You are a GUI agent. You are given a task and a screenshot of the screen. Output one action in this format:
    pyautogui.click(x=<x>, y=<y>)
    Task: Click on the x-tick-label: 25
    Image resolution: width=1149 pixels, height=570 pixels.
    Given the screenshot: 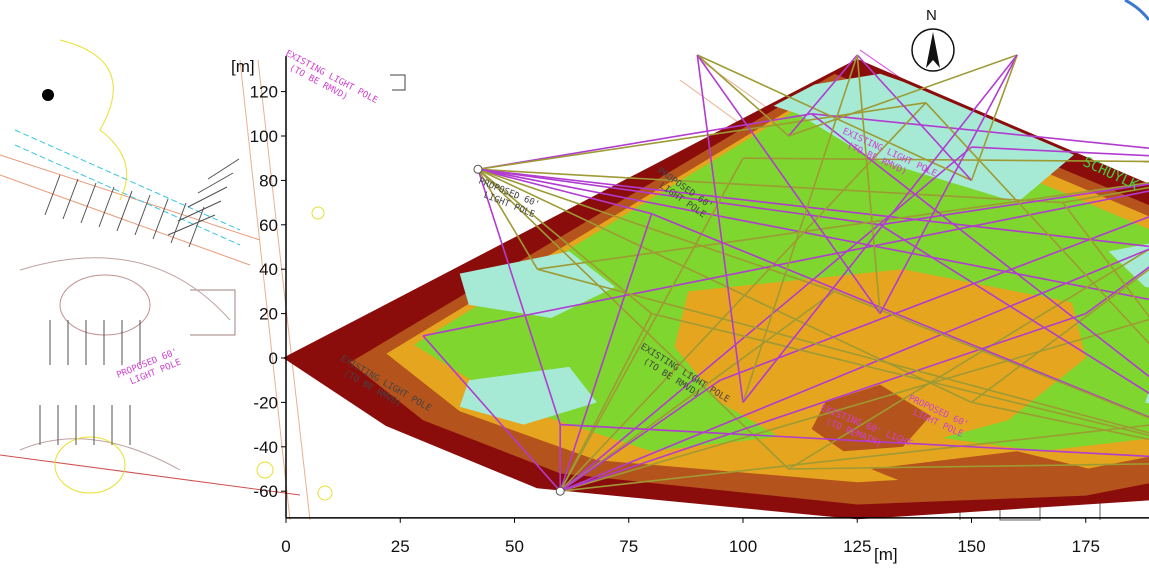 What is the action you would take?
    pyautogui.click(x=400, y=546)
    